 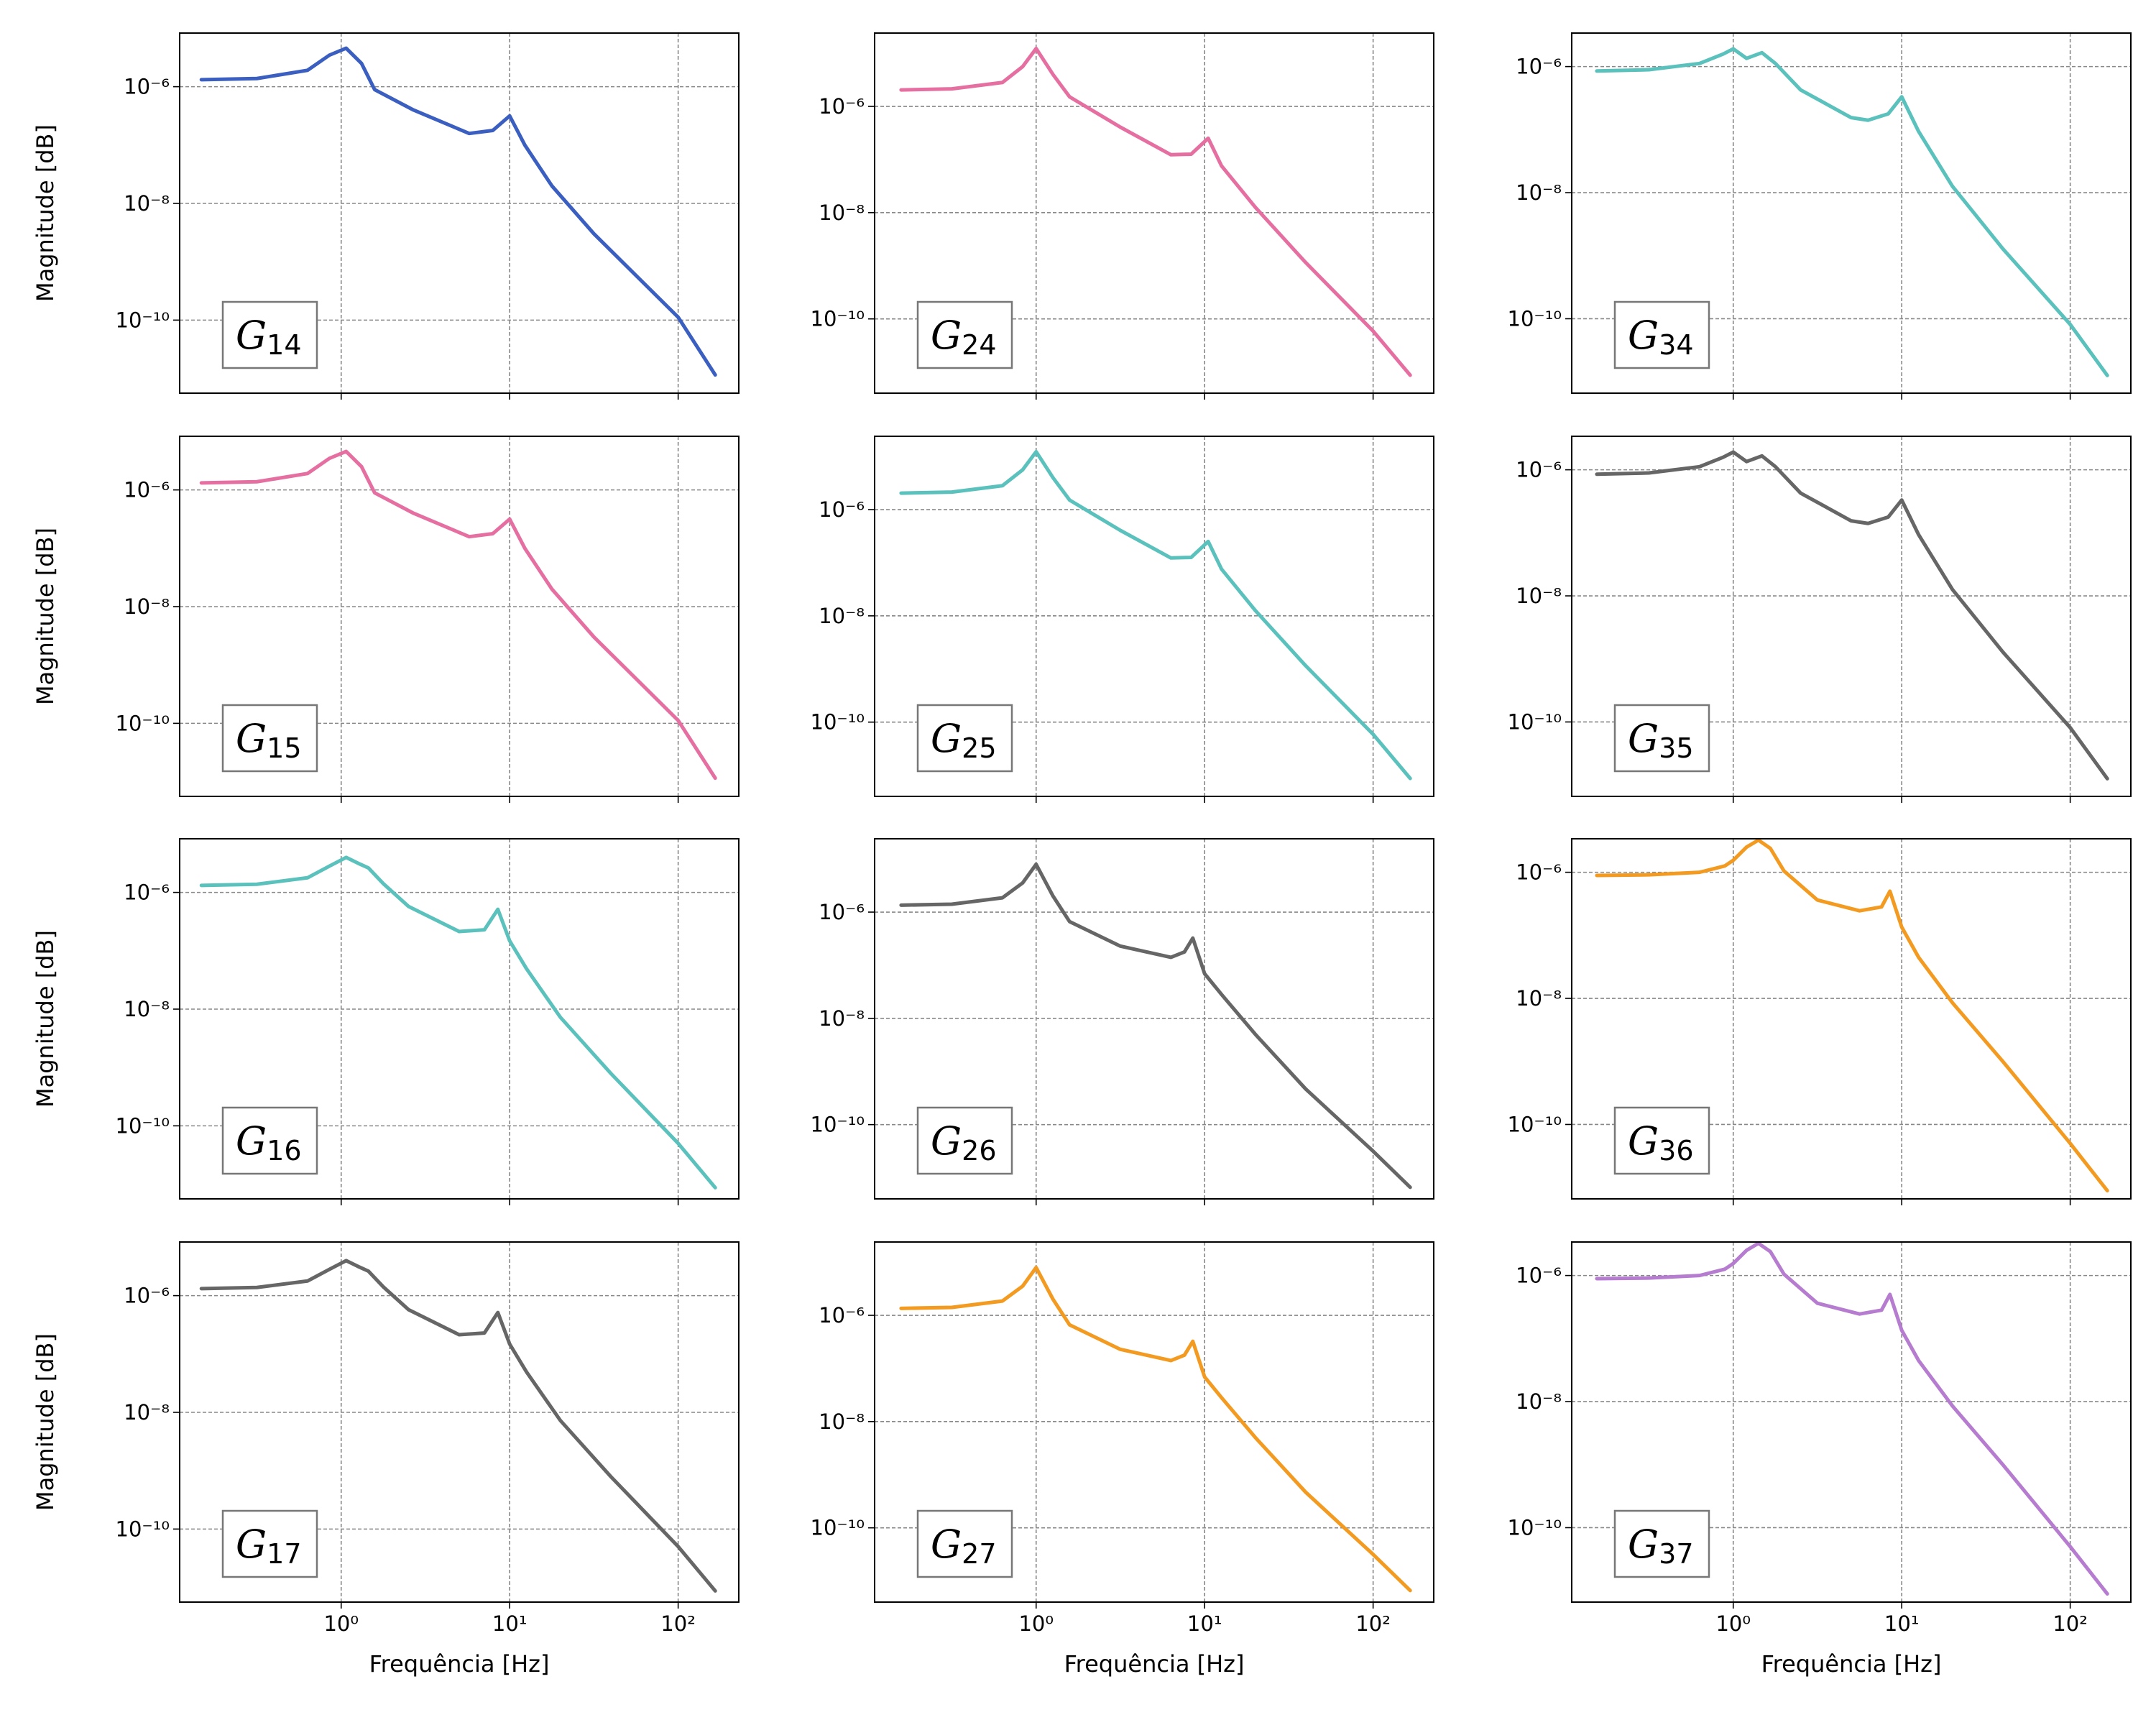 What do you see at coordinates (284, 1554) in the screenshot?
I see `annotation-subscript: 17` at bounding box center [284, 1554].